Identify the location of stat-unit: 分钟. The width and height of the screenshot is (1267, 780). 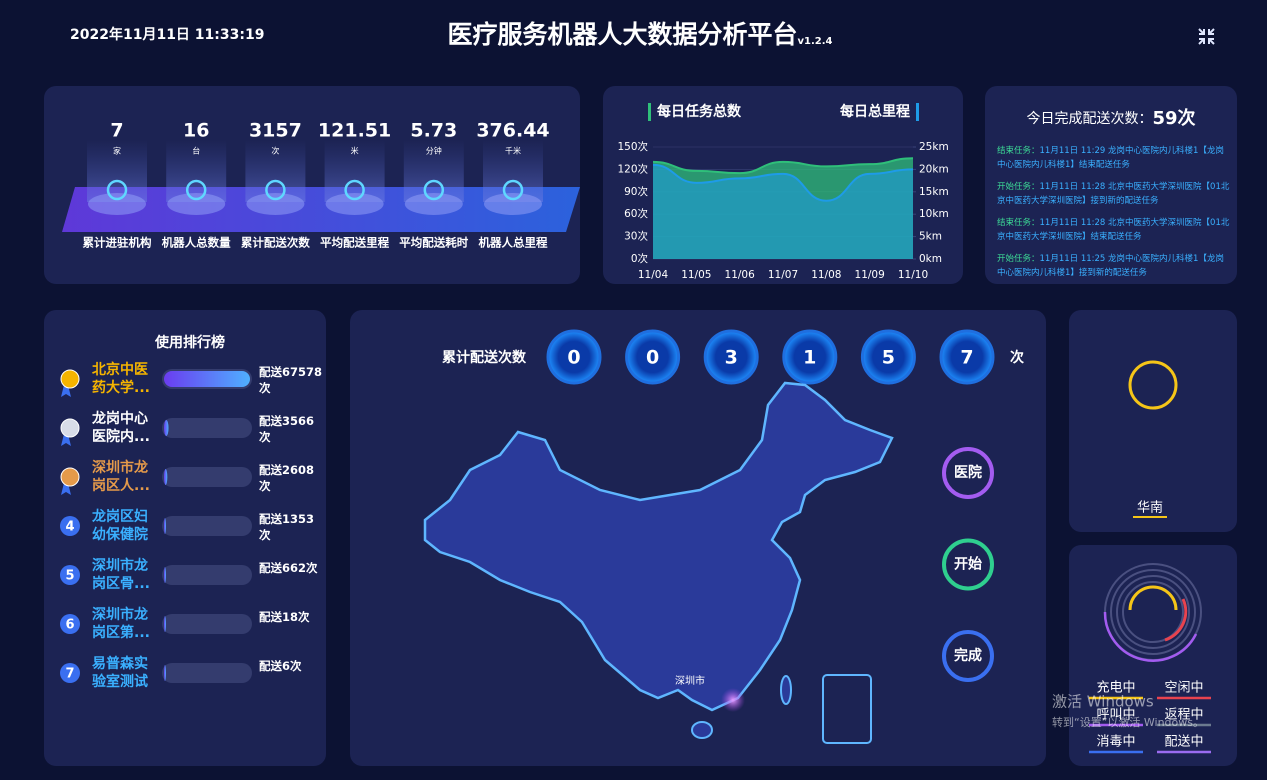
(434, 151).